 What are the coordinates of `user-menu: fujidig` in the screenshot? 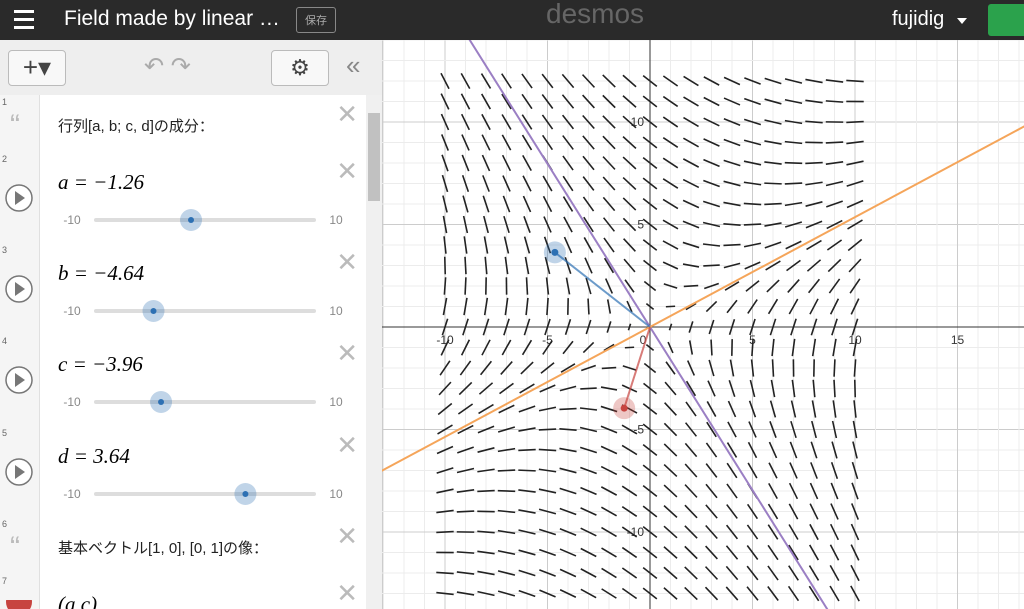 It's located at (918, 19).